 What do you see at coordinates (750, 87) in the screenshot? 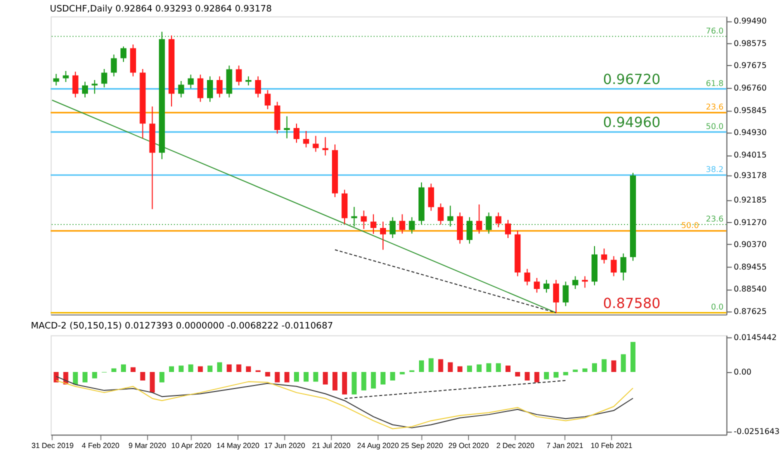
I see `y-tick-label: 0.96760` at bounding box center [750, 87].